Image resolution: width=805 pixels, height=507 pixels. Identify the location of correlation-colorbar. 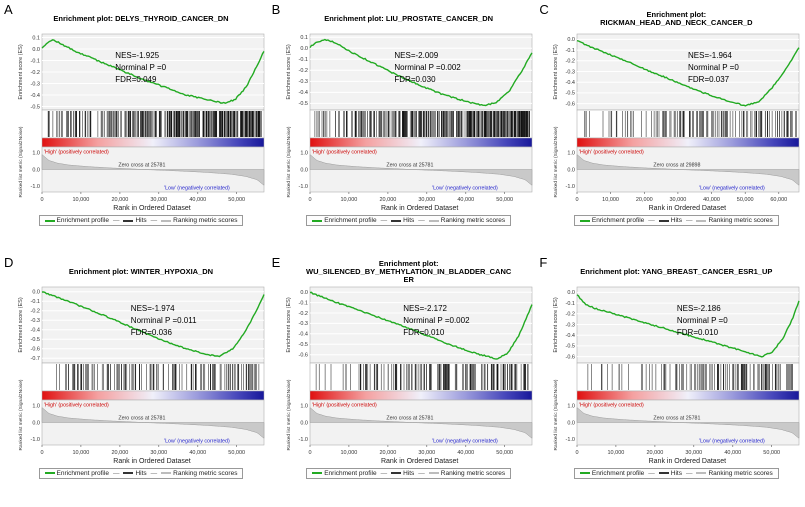
(420, 142).